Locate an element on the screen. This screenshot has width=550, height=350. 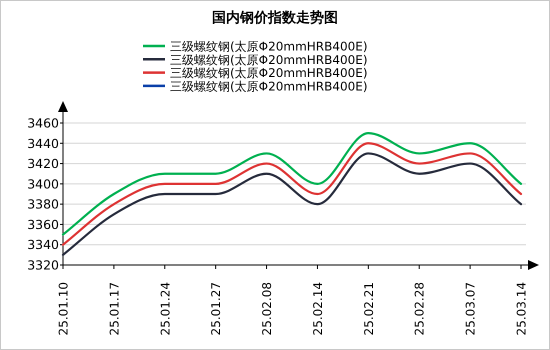
x-tick-label: 25.03.07 is located at coordinates (471, 309).